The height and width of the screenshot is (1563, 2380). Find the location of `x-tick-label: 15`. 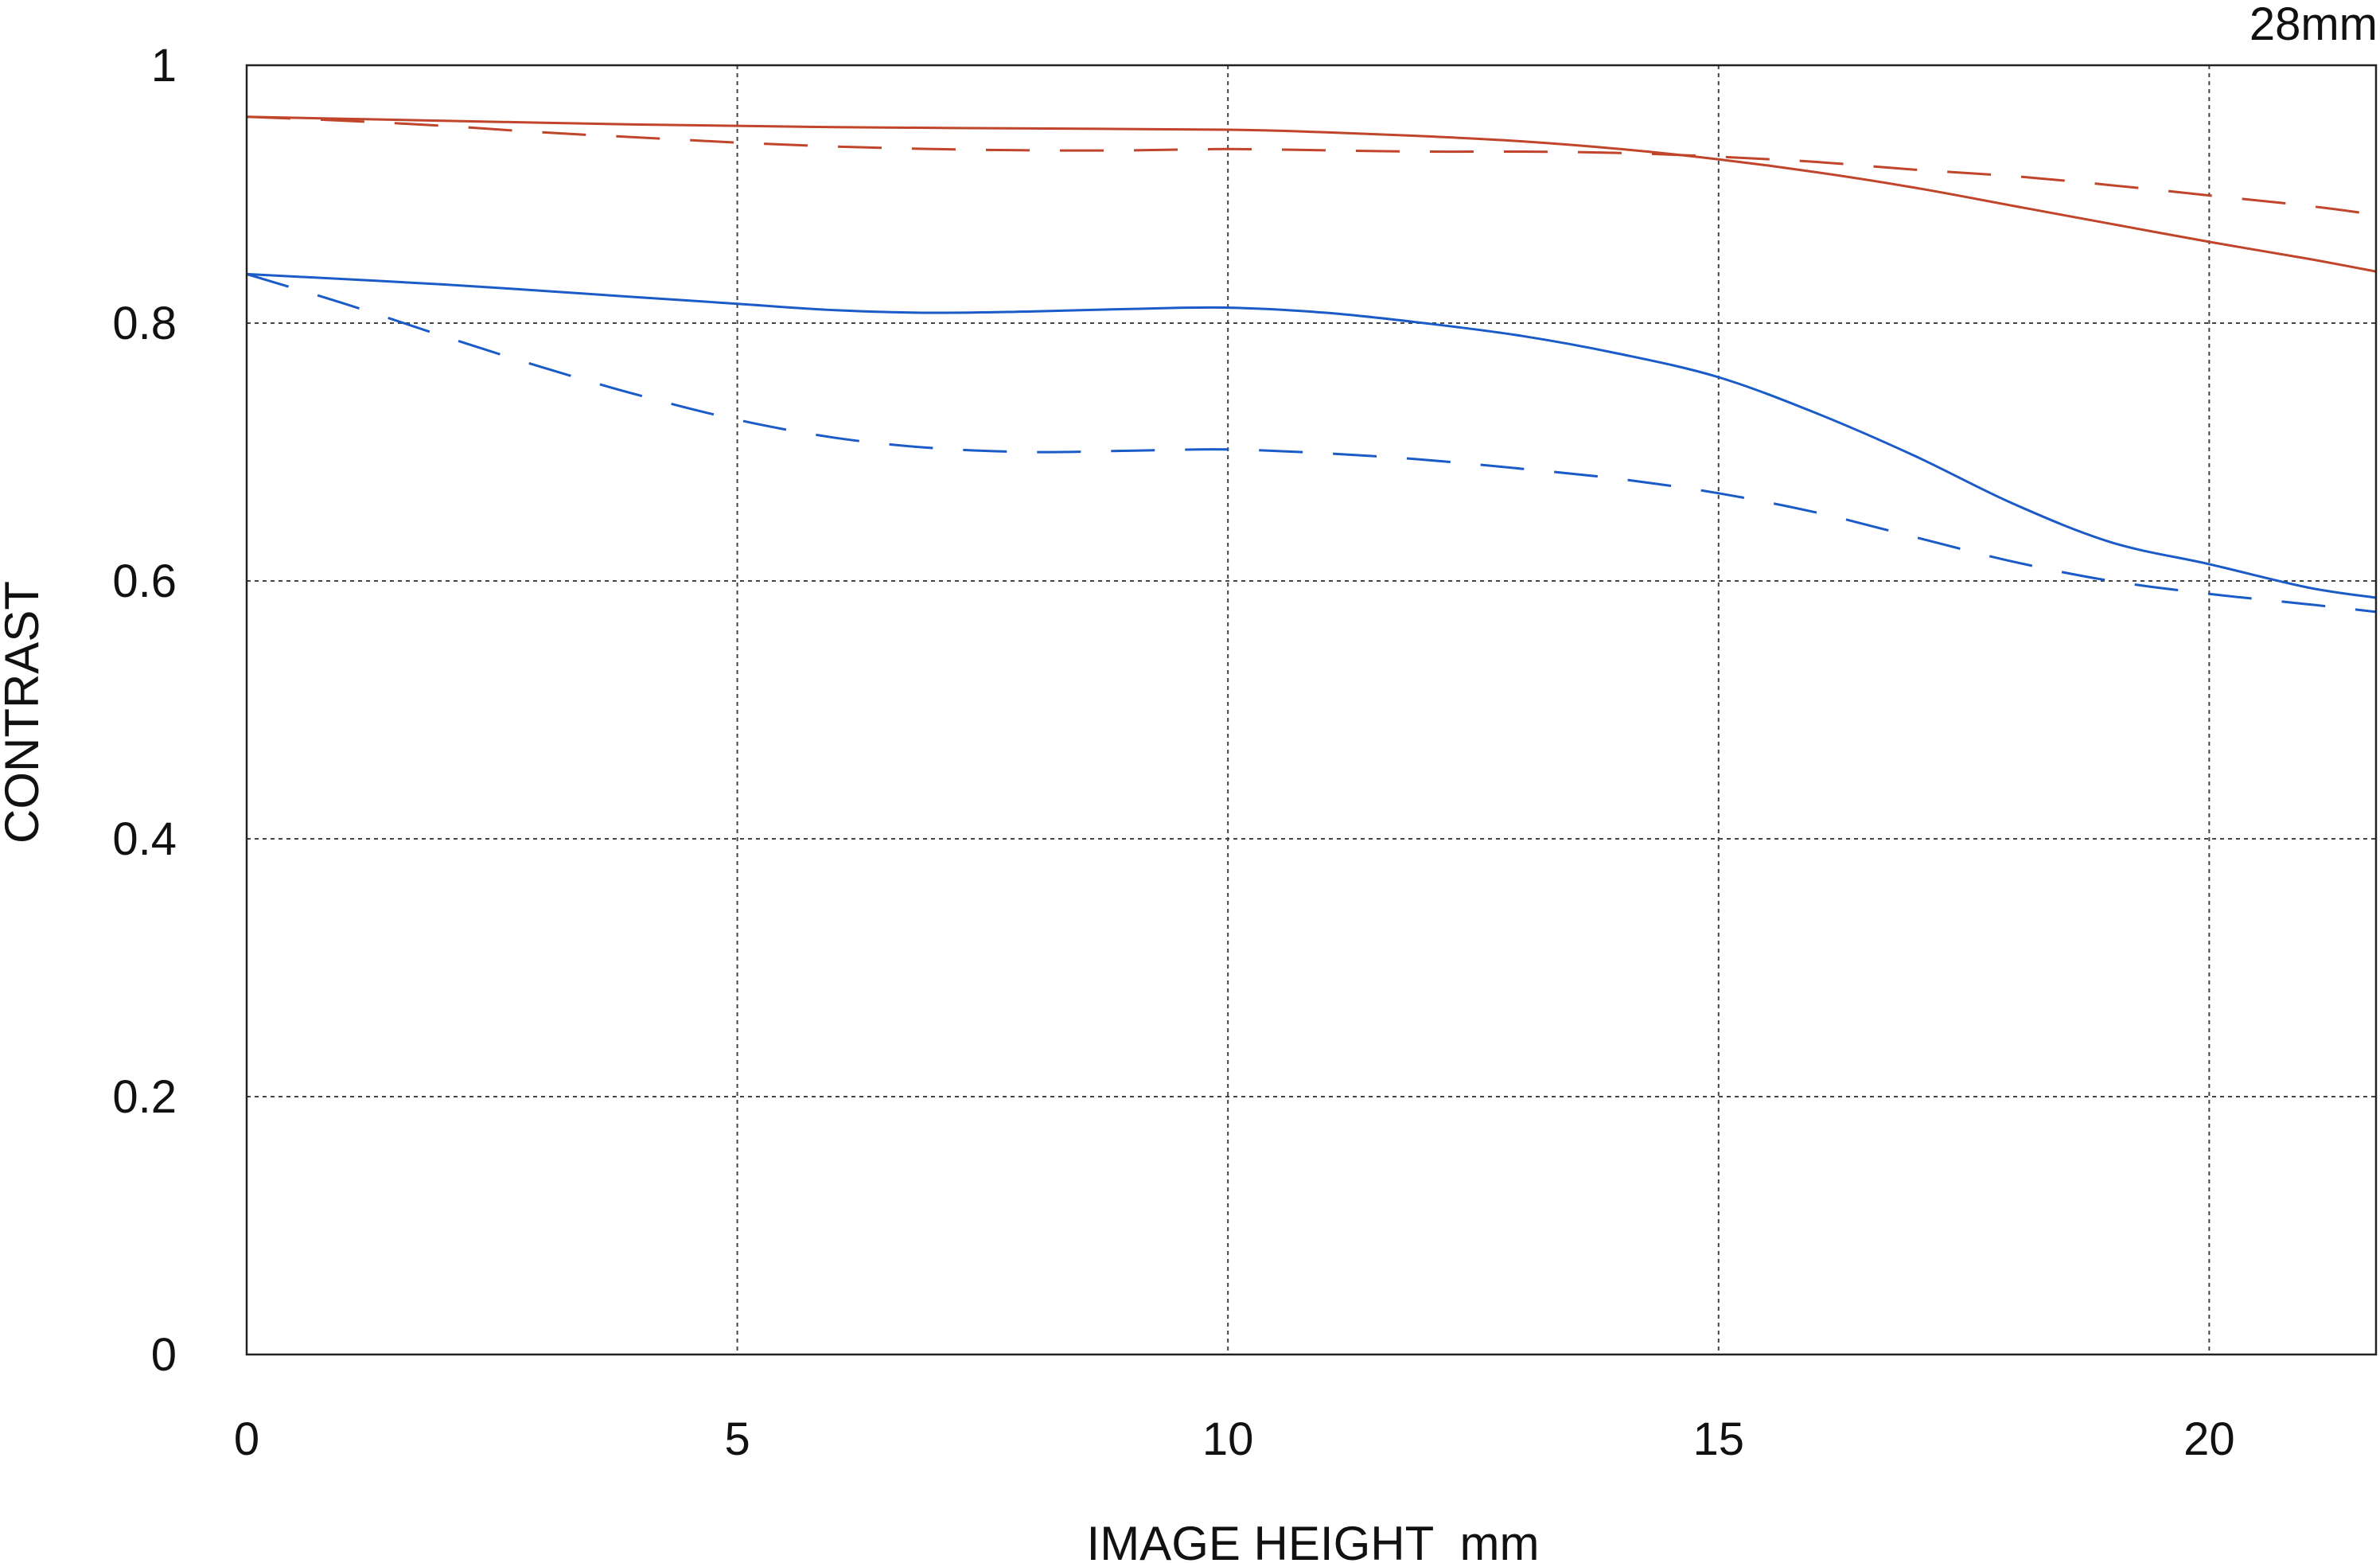

x-tick-label: 15 is located at coordinates (1719, 1439).